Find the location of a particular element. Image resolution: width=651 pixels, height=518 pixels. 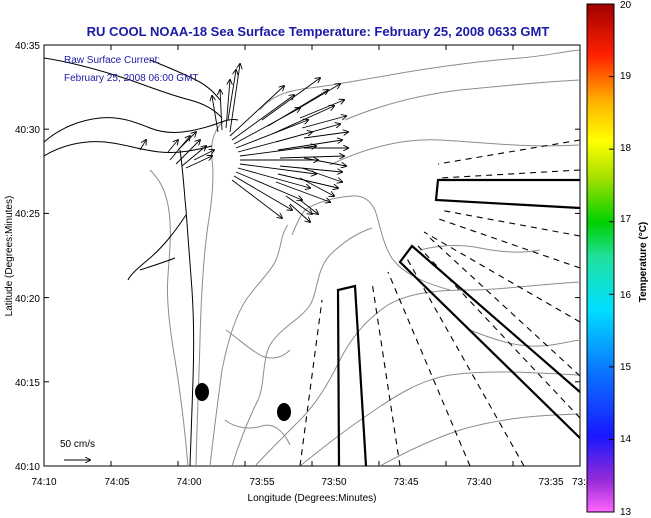

colorbar-tick-label: 20 is located at coordinates (626, 5).